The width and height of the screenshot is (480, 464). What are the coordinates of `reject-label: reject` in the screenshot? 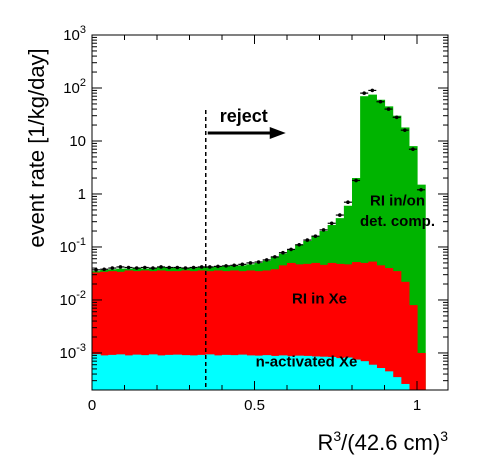 It's located at (244, 116).